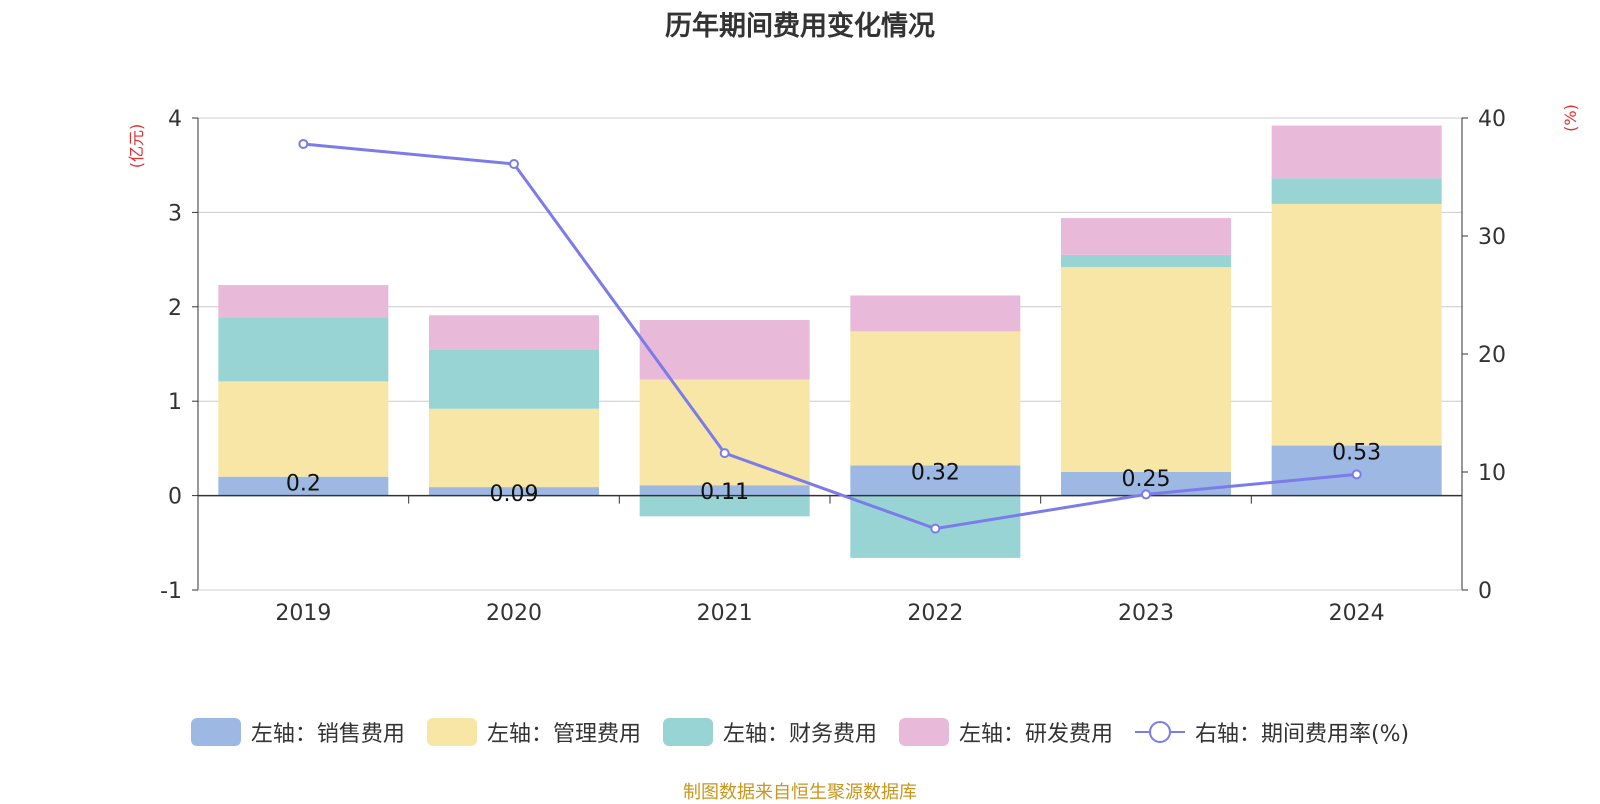 The width and height of the screenshot is (1600, 804). I want to click on legend-item-finance: 左轴：财务费用, so click(769, 732).